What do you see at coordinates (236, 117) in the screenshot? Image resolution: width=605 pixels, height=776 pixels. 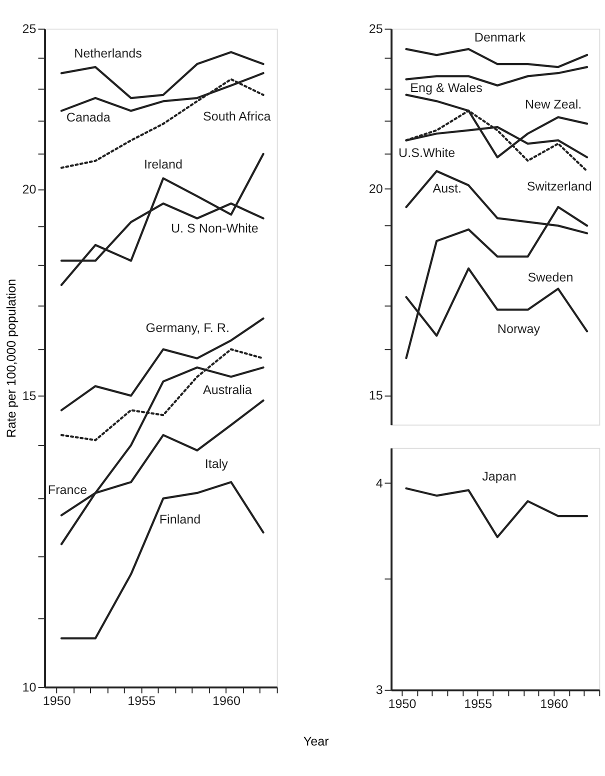 I see `series-label: South Africa` at bounding box center [236, 117].